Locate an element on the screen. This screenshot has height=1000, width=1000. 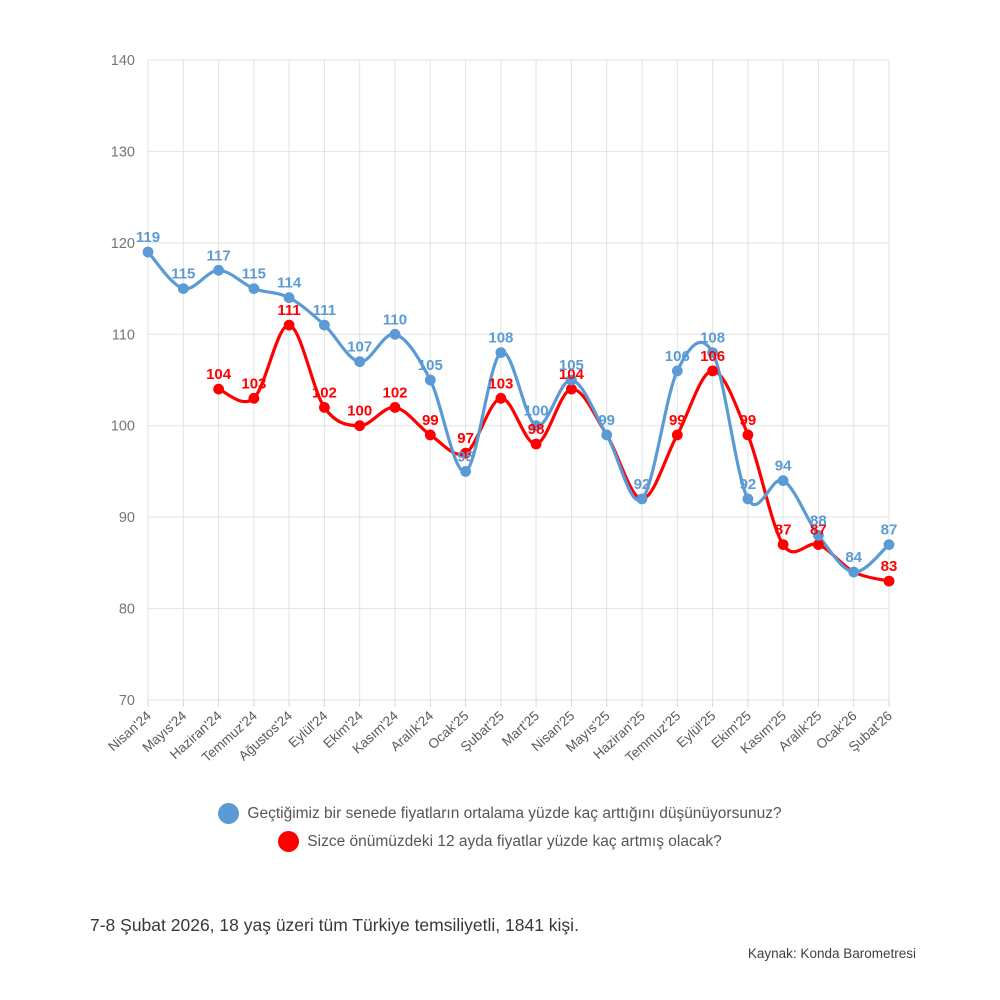
y-tick-label: 140 is located at coordinates (123, 61).